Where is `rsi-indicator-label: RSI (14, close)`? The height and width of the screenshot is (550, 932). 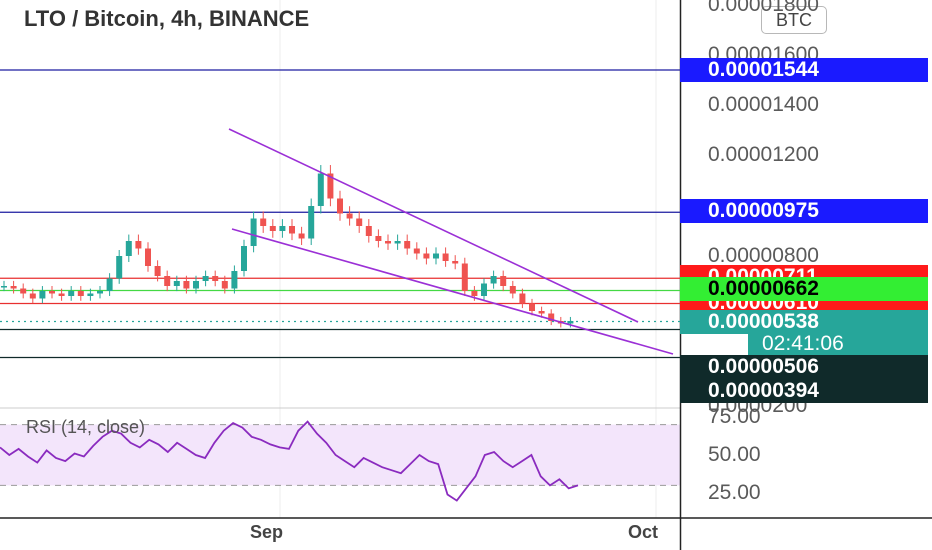
rsi-indicator-label: RSI (14, close) is located at coordinates (86, 427).